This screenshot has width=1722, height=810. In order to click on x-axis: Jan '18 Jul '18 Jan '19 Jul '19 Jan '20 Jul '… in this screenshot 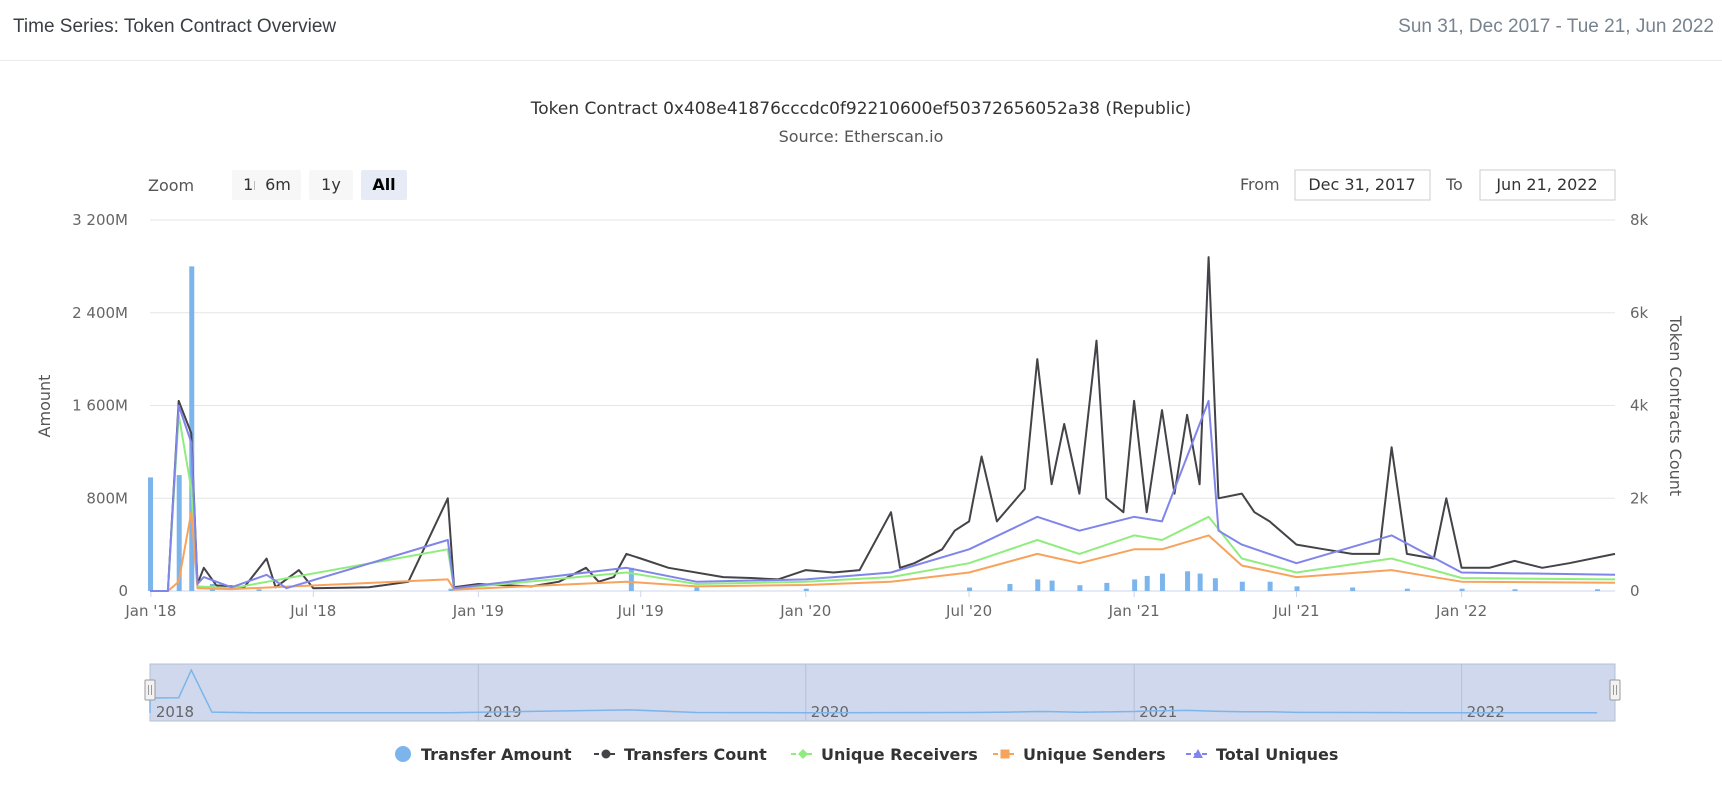, I will do `click(805, 605)`.